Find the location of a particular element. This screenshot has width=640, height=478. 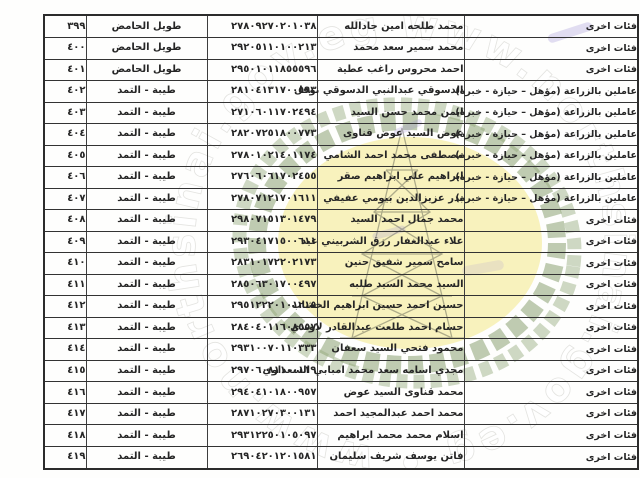

cell-name: محمد قناوى السيد عوض is located at coordinates (390, 392).